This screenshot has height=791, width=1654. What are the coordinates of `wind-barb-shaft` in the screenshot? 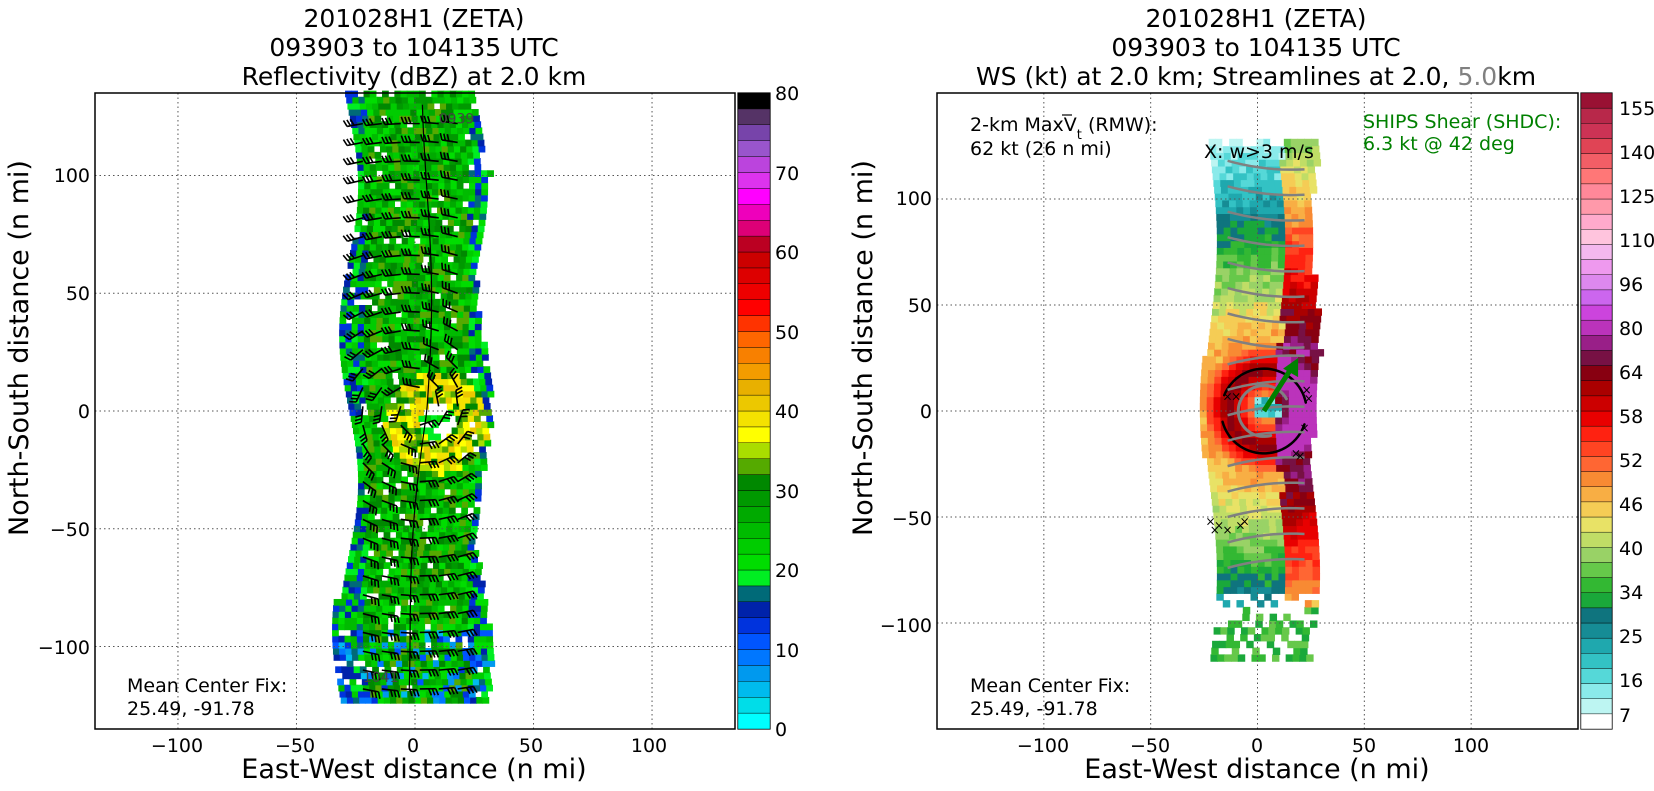 It's located at (412, 293).